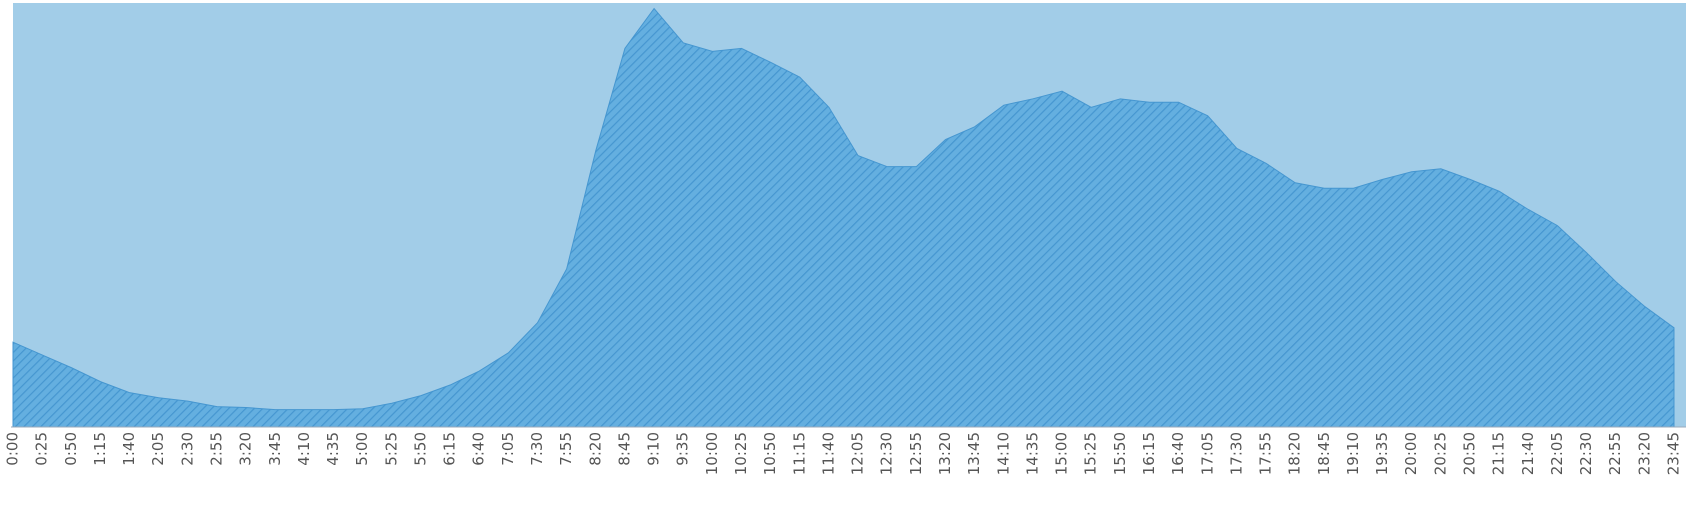 This screenshot has height=507, width=1688. What do you see at coordinates (1032, 453) in the screenshot?
I see `x-tick-label: 14:35` at bounding box center [1032, 453].